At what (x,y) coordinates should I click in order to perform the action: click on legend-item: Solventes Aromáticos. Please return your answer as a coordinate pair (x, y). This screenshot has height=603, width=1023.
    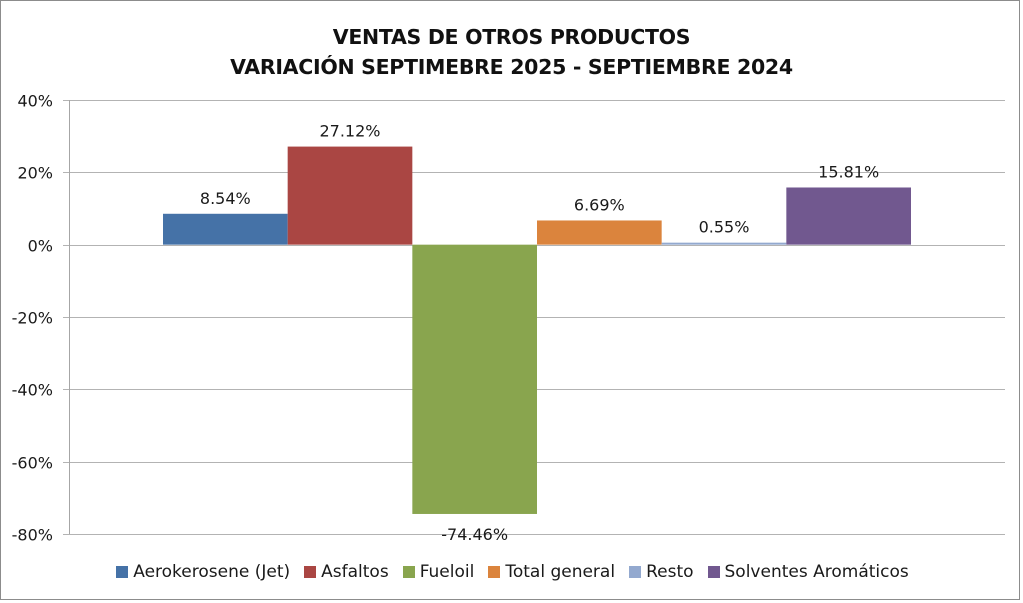
    Looking at the image, I should click on (808, 572).